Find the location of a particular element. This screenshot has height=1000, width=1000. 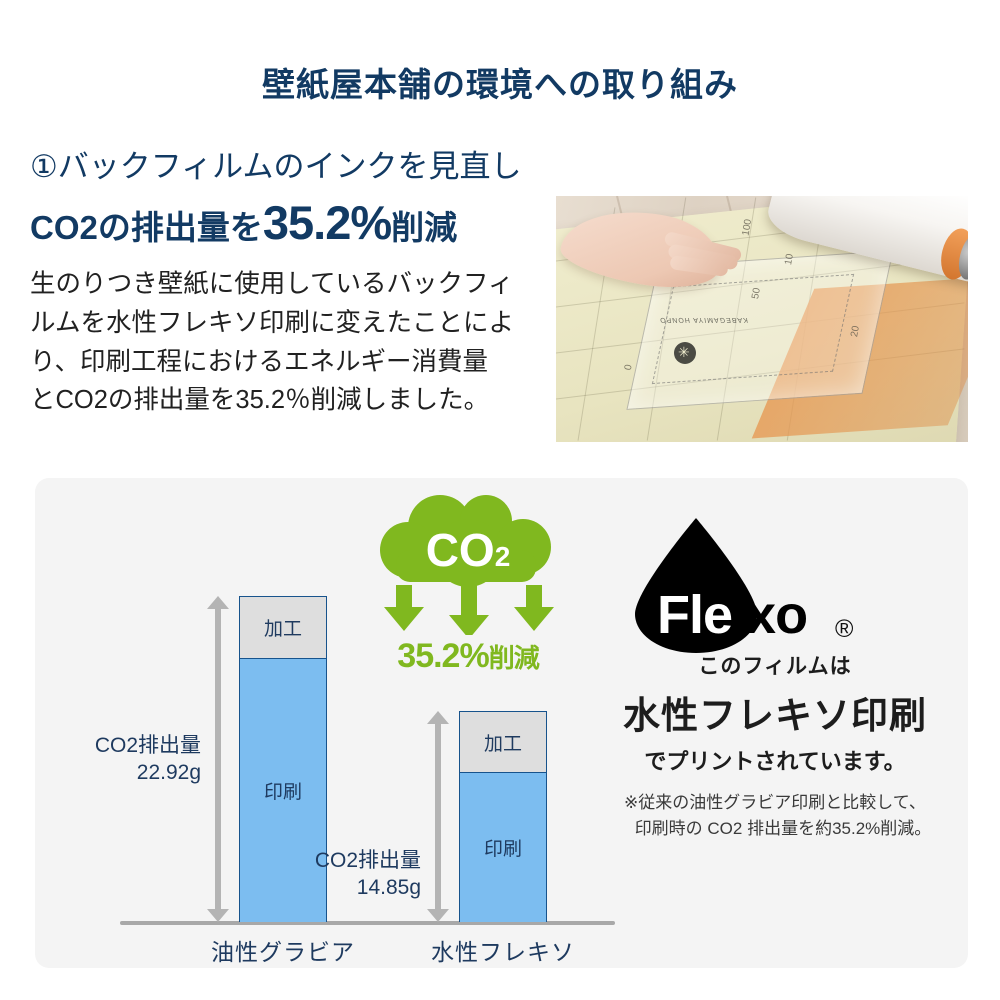

co2-label: CO2 is located at coordinates (468, 550).